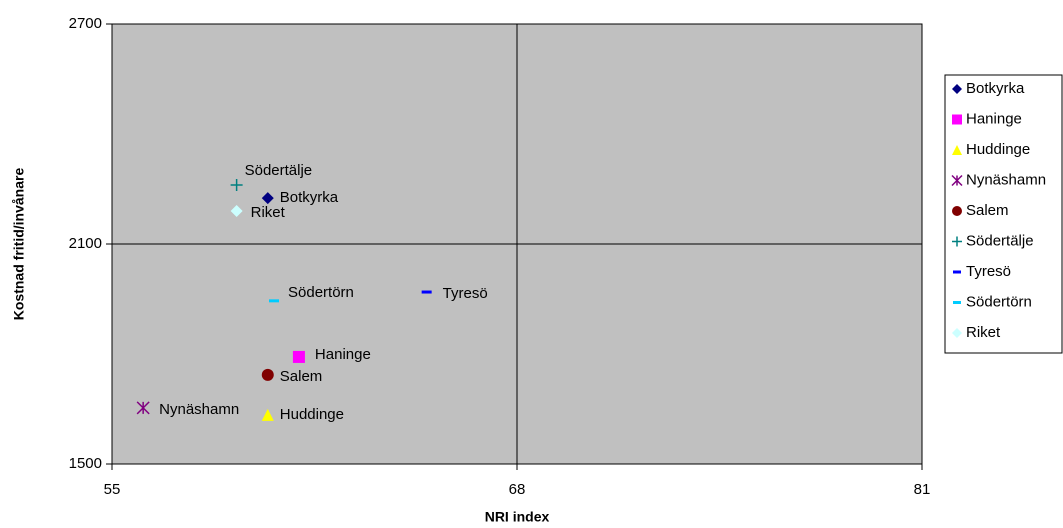 The height and width of the screenshot is (528, 1063). I want to click on data-label: Huddinge, so click(312, 414).